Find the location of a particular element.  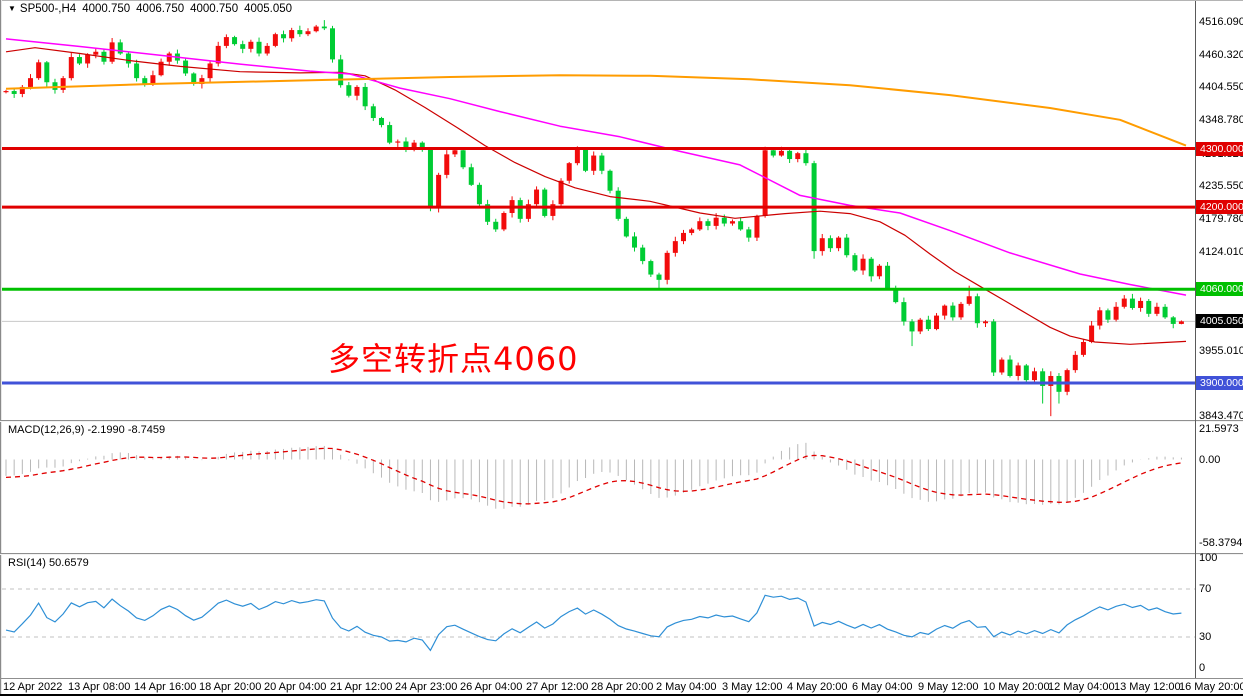

chart-menu-icon: ▼ is located at coordinates (12, 8).